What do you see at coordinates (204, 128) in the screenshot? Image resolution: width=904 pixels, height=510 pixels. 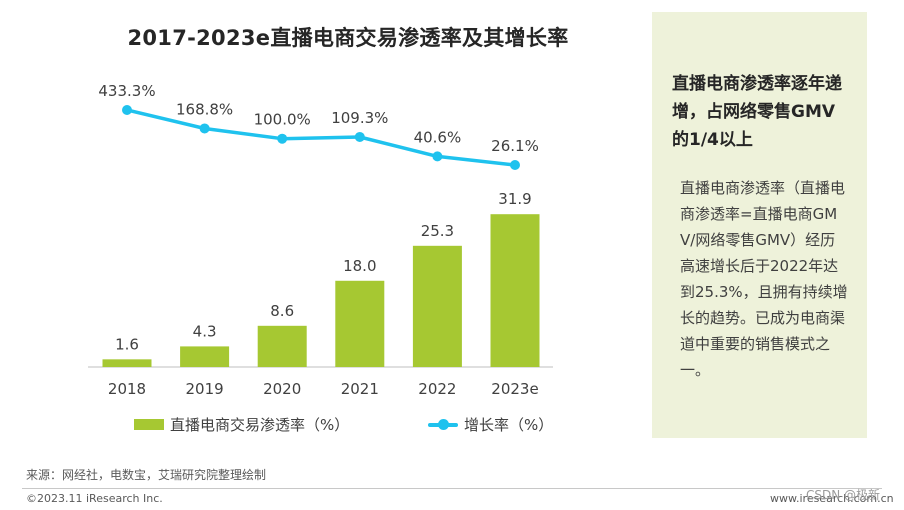 I see `growth-point-2019` at bounding box center [204, 128].